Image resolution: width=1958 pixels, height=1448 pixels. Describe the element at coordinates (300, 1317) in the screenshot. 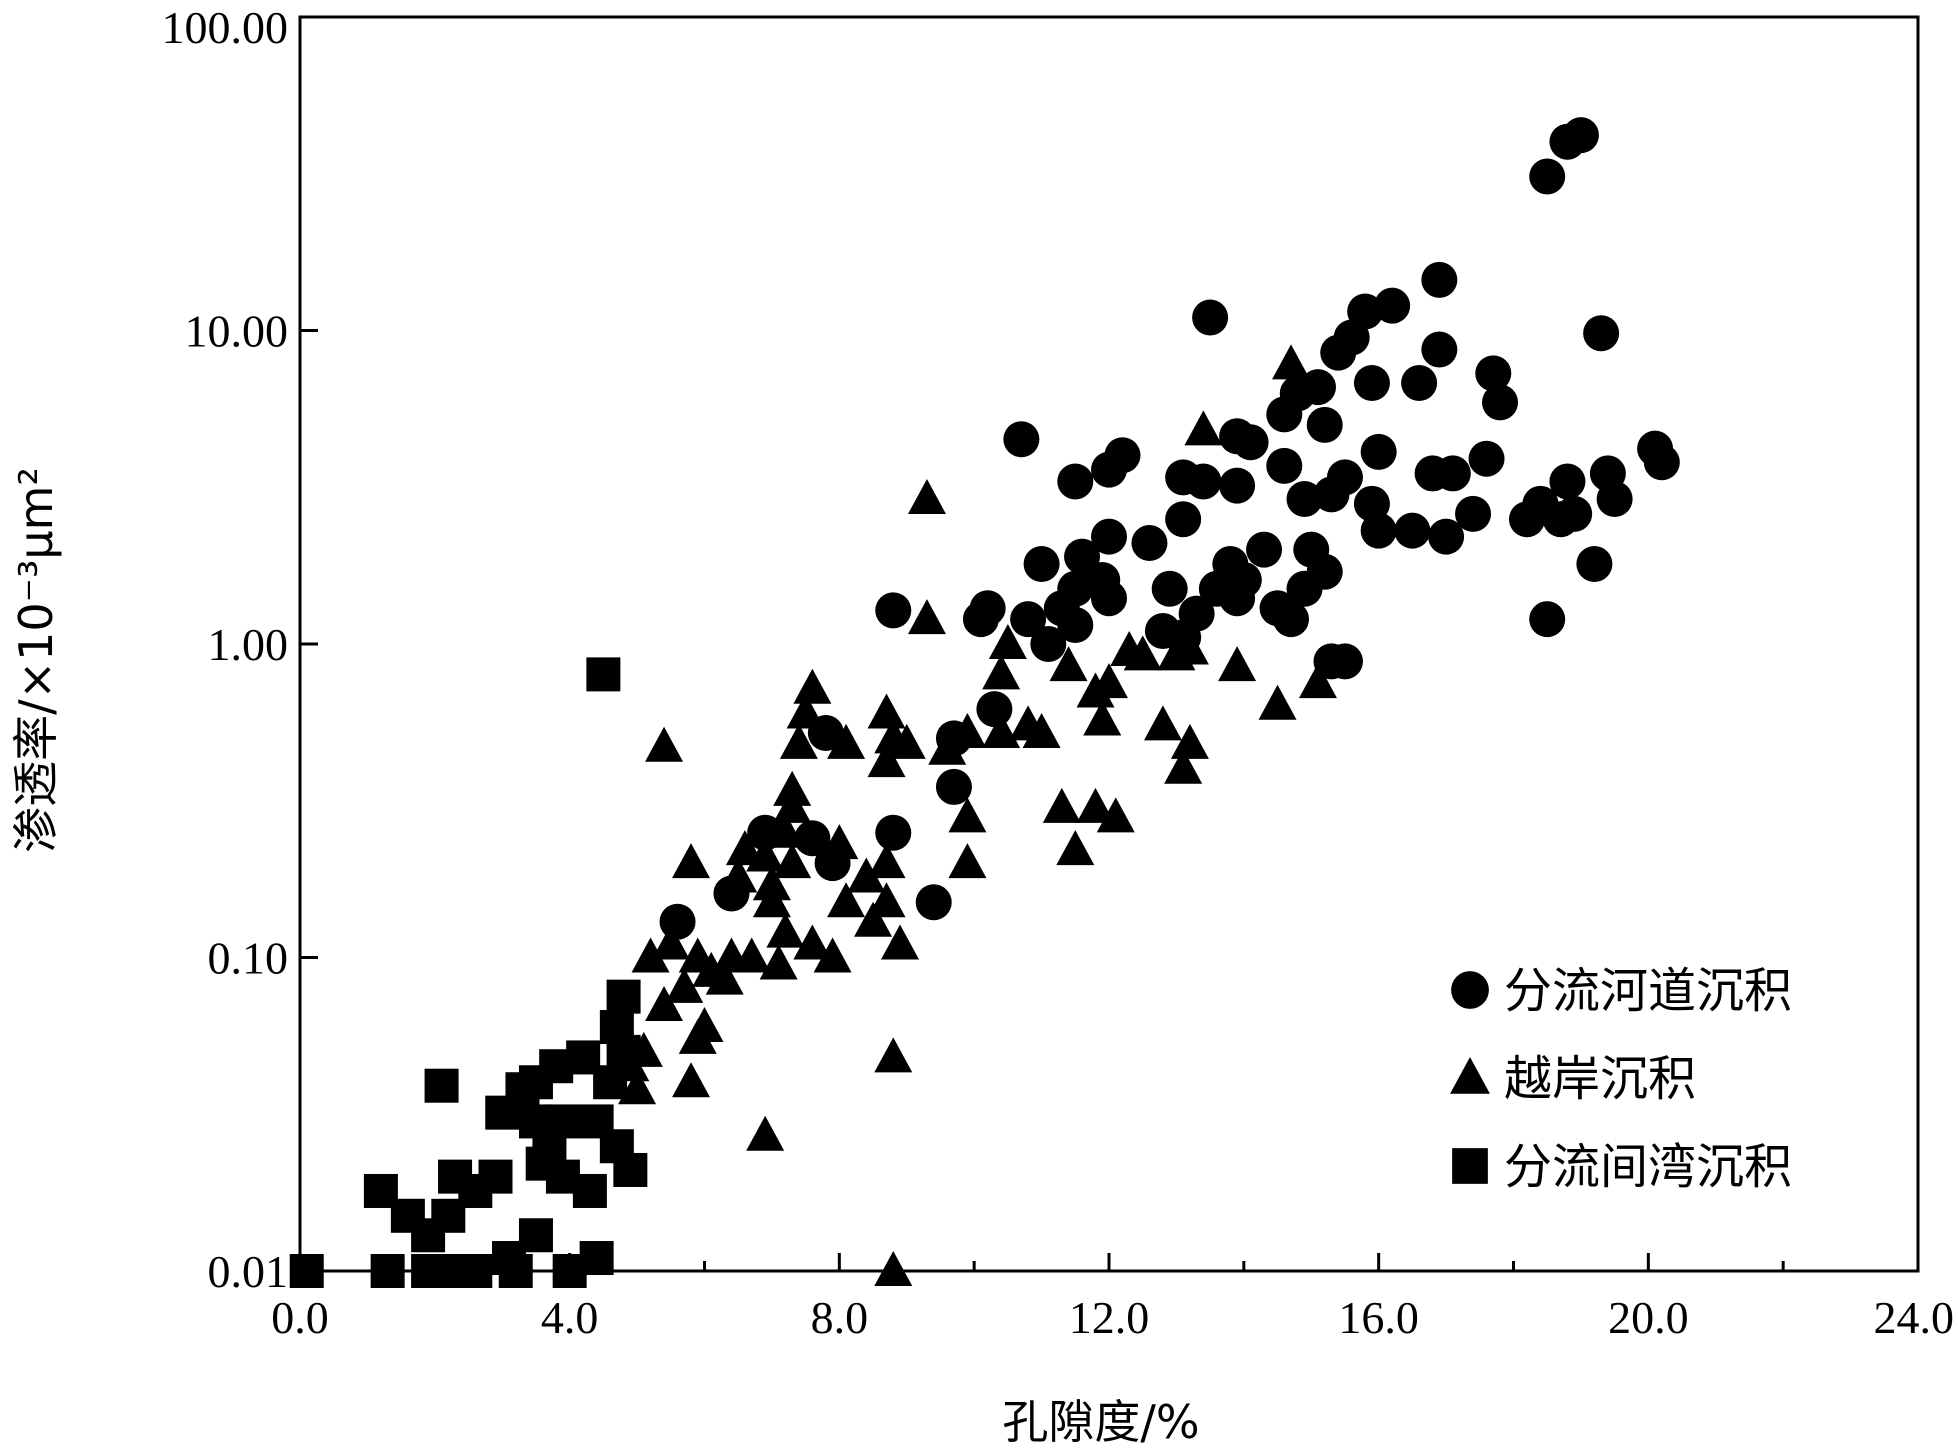

I see `x-tick-label: 0.0` at that location.